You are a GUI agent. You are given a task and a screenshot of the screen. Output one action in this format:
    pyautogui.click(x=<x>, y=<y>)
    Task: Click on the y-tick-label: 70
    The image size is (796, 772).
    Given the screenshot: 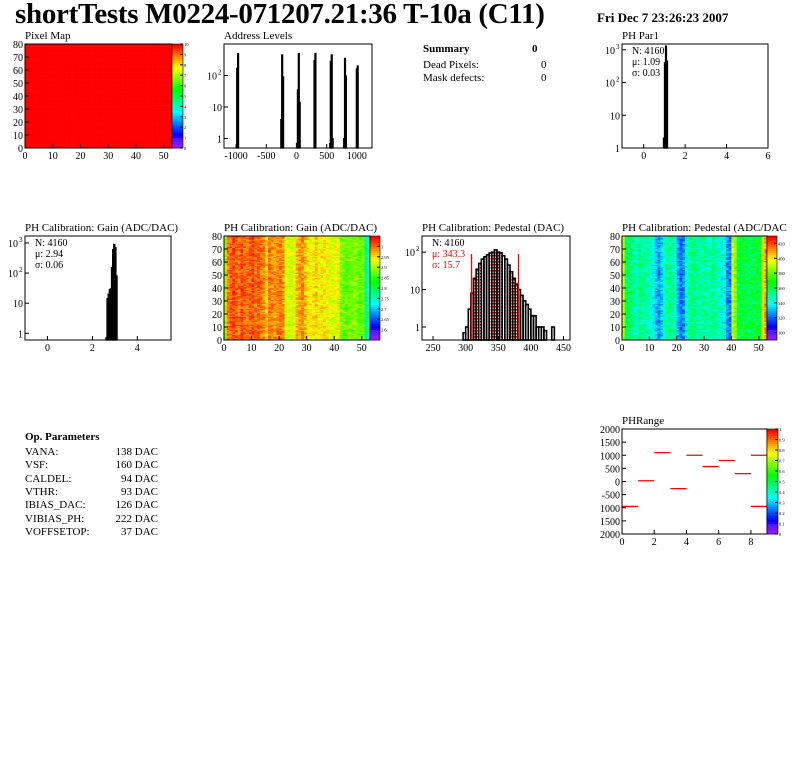 What is the action you would take?
    pyautogui.click(x=18, y=58)
    